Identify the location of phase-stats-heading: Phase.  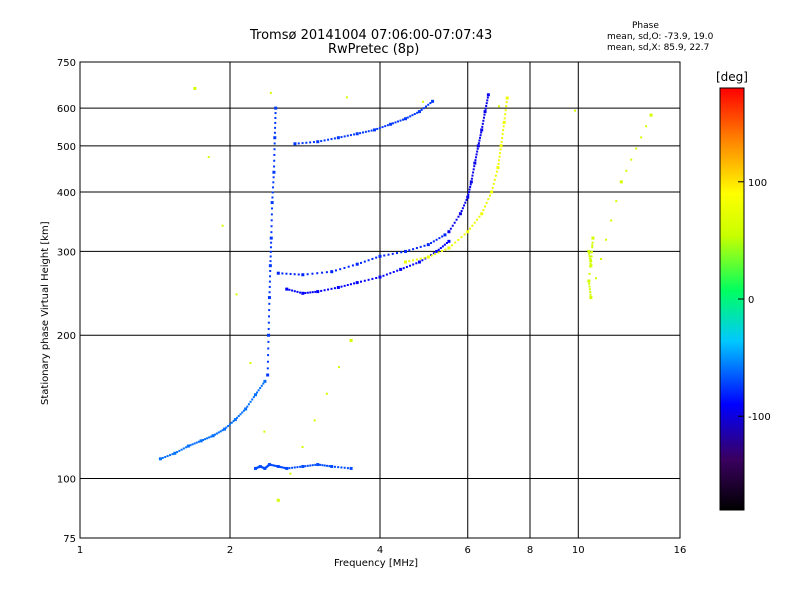
(645, 26).